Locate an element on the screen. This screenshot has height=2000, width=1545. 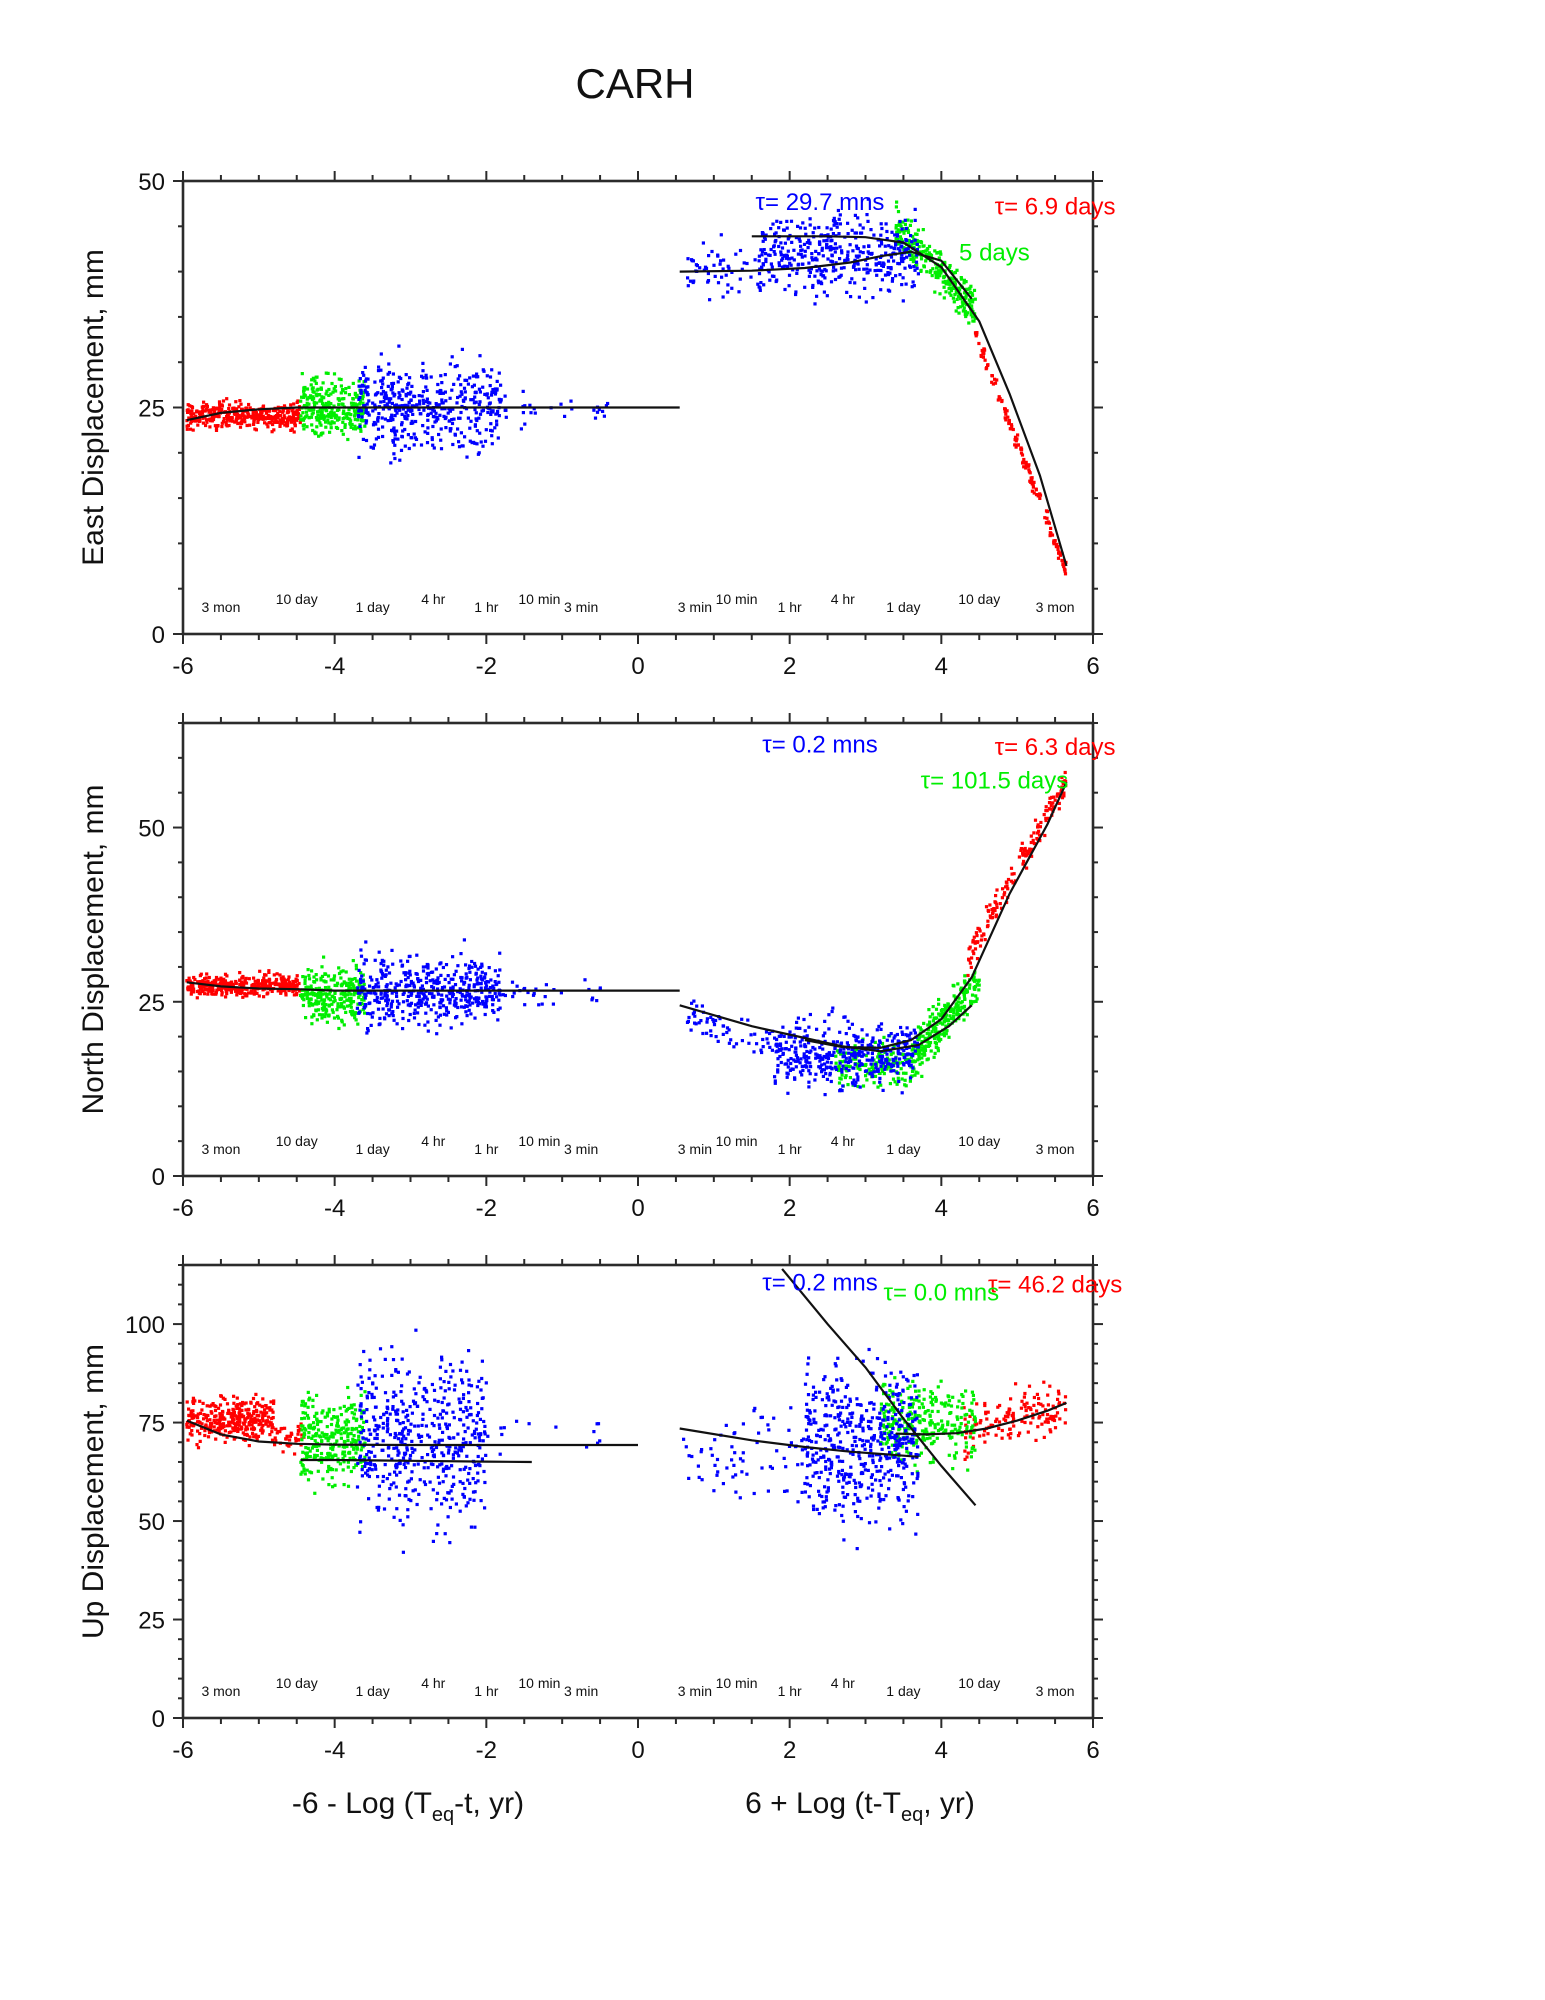
fit-curve is located at coordinates (936, 915).